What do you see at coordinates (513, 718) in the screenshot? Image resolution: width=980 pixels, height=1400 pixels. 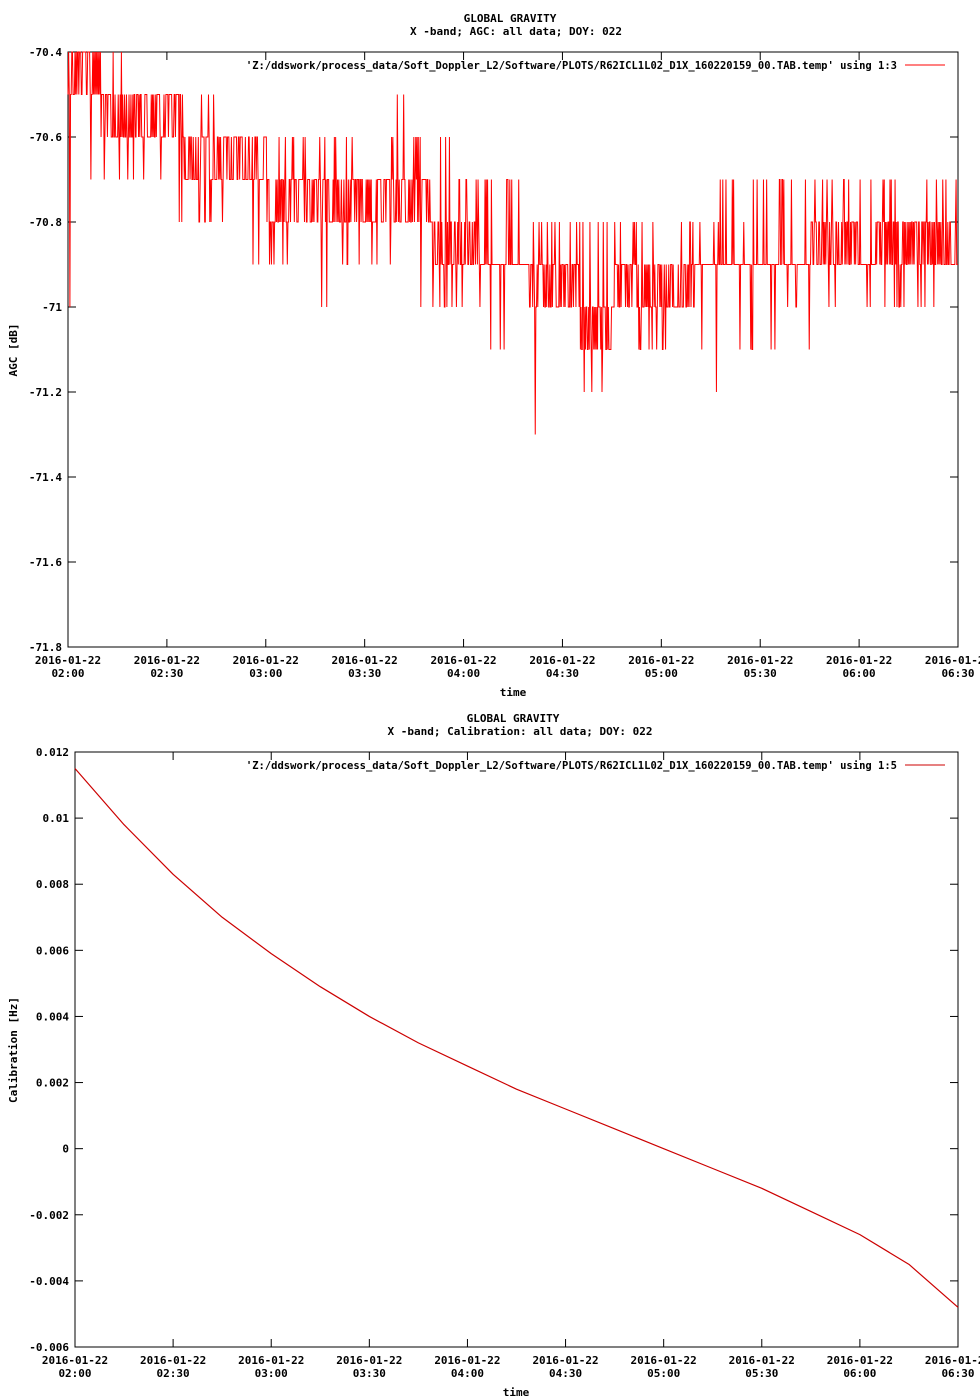 I see `calibration-chart-title: GLOBAL GRAVITY` at bounding box center [513, 718].